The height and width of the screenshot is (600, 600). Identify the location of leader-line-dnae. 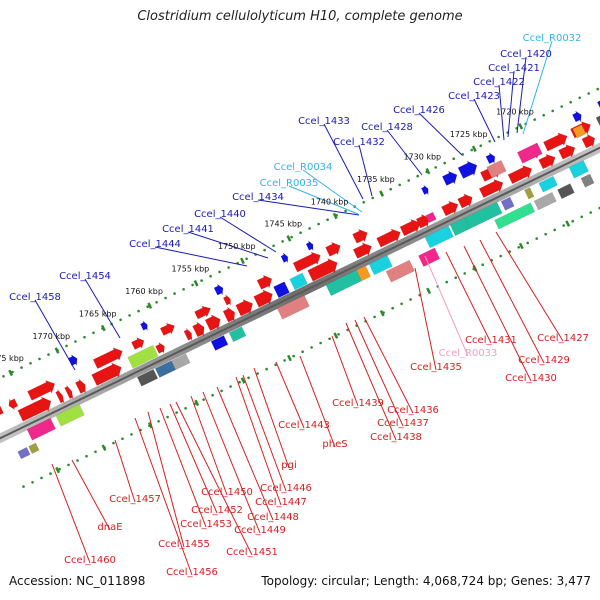
(91, 495).